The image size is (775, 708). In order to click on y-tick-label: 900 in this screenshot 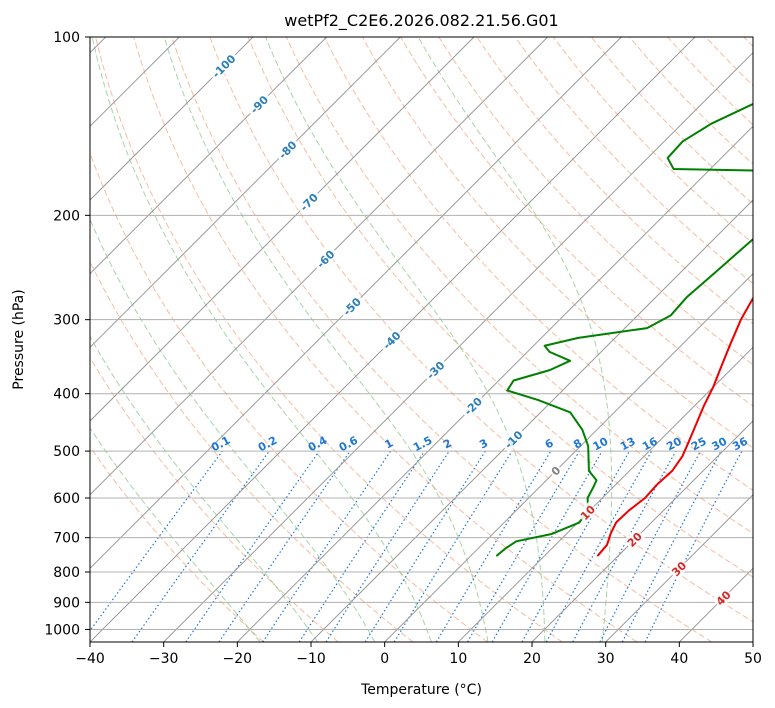, I will do `click(66, 603)`.